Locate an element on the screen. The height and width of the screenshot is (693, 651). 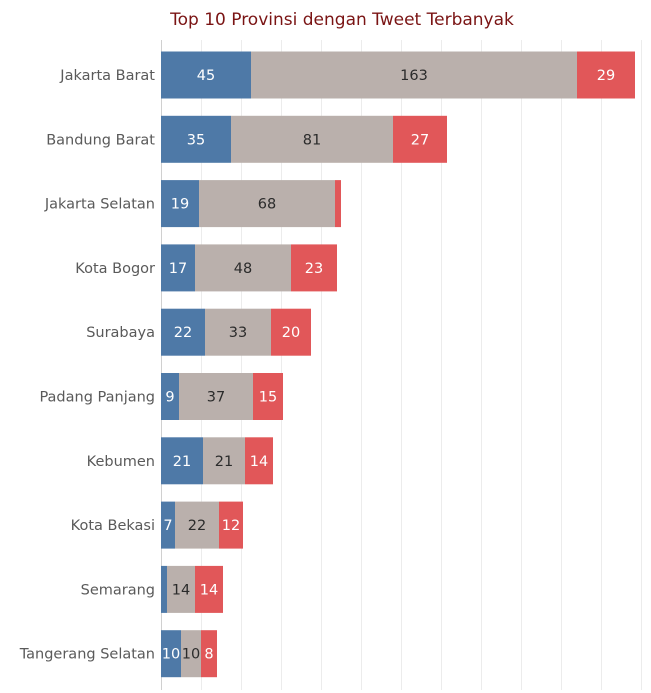
category-label: Bandung Barat is located at coordinates (100, 140).